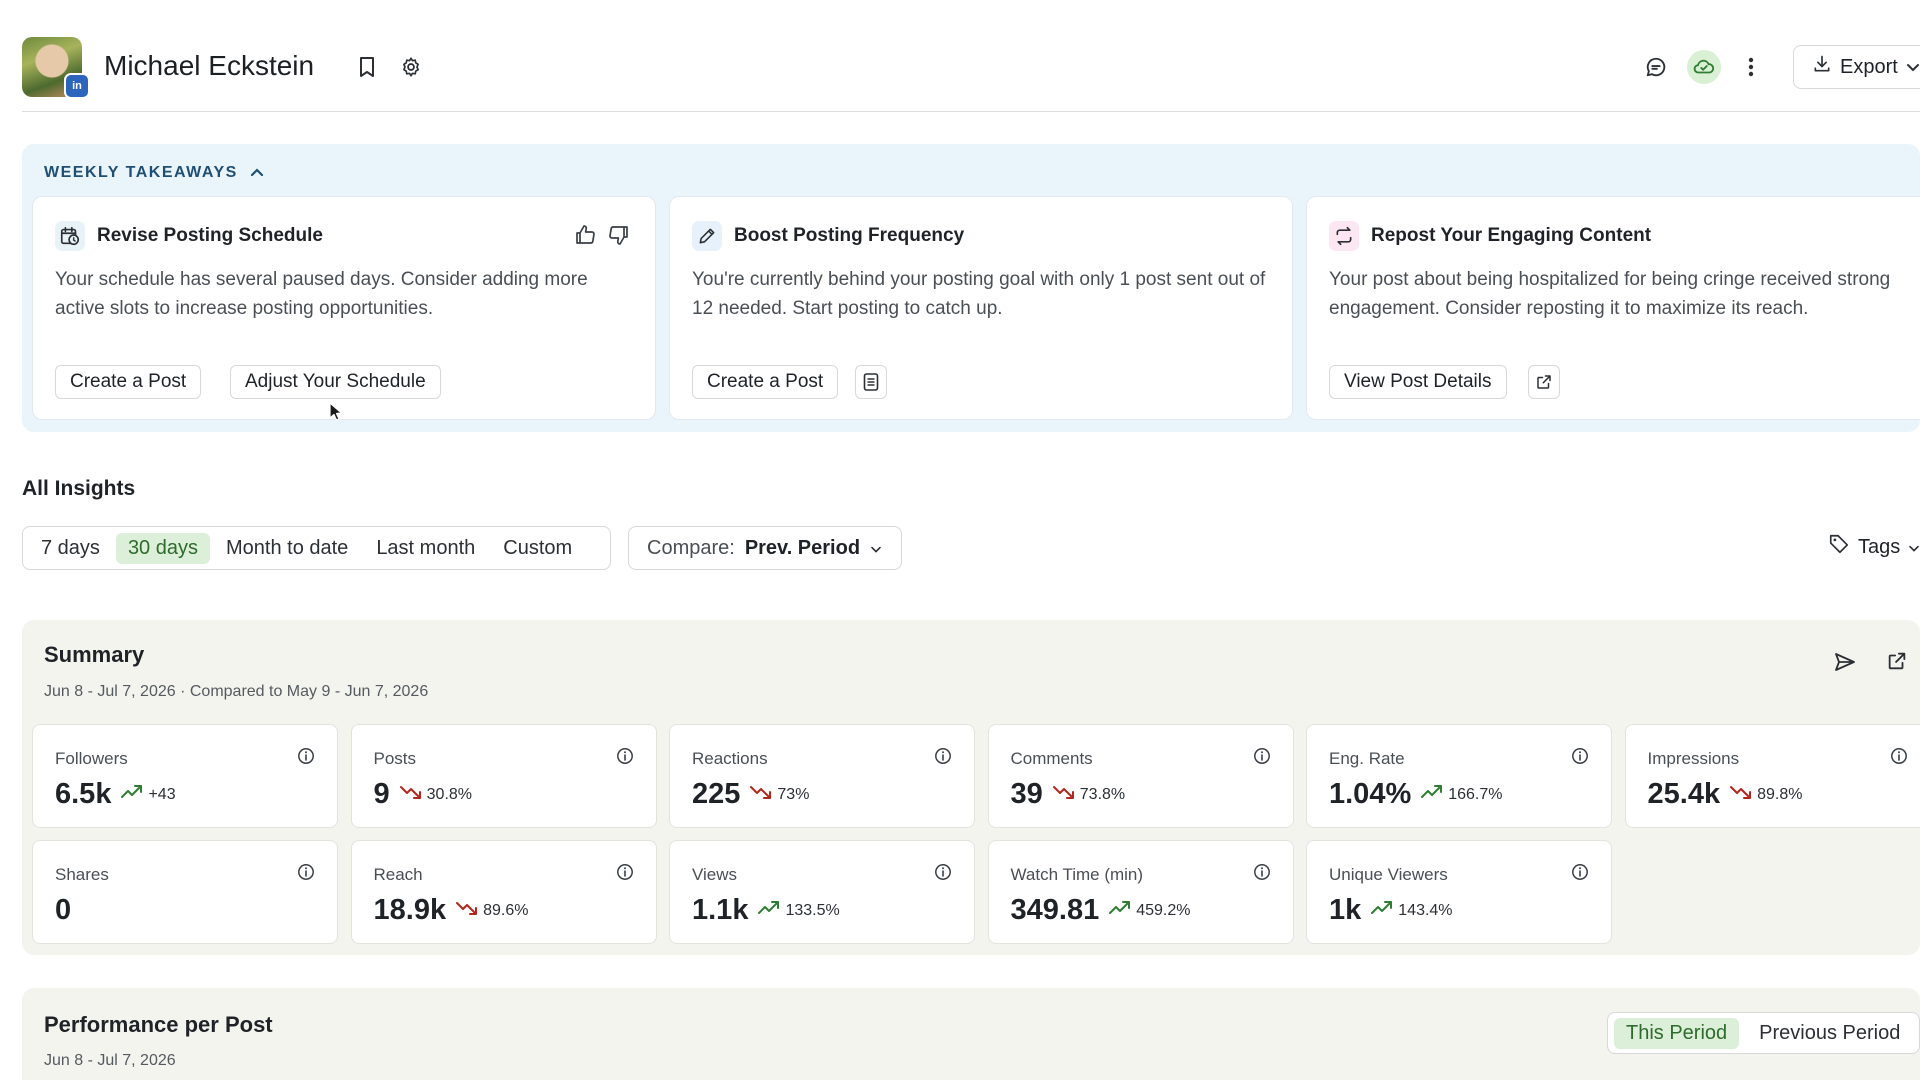 The height and width of the screenshot is (1080, 1920). I want to click on metric-value: 1.04%, so click(1370, 794).